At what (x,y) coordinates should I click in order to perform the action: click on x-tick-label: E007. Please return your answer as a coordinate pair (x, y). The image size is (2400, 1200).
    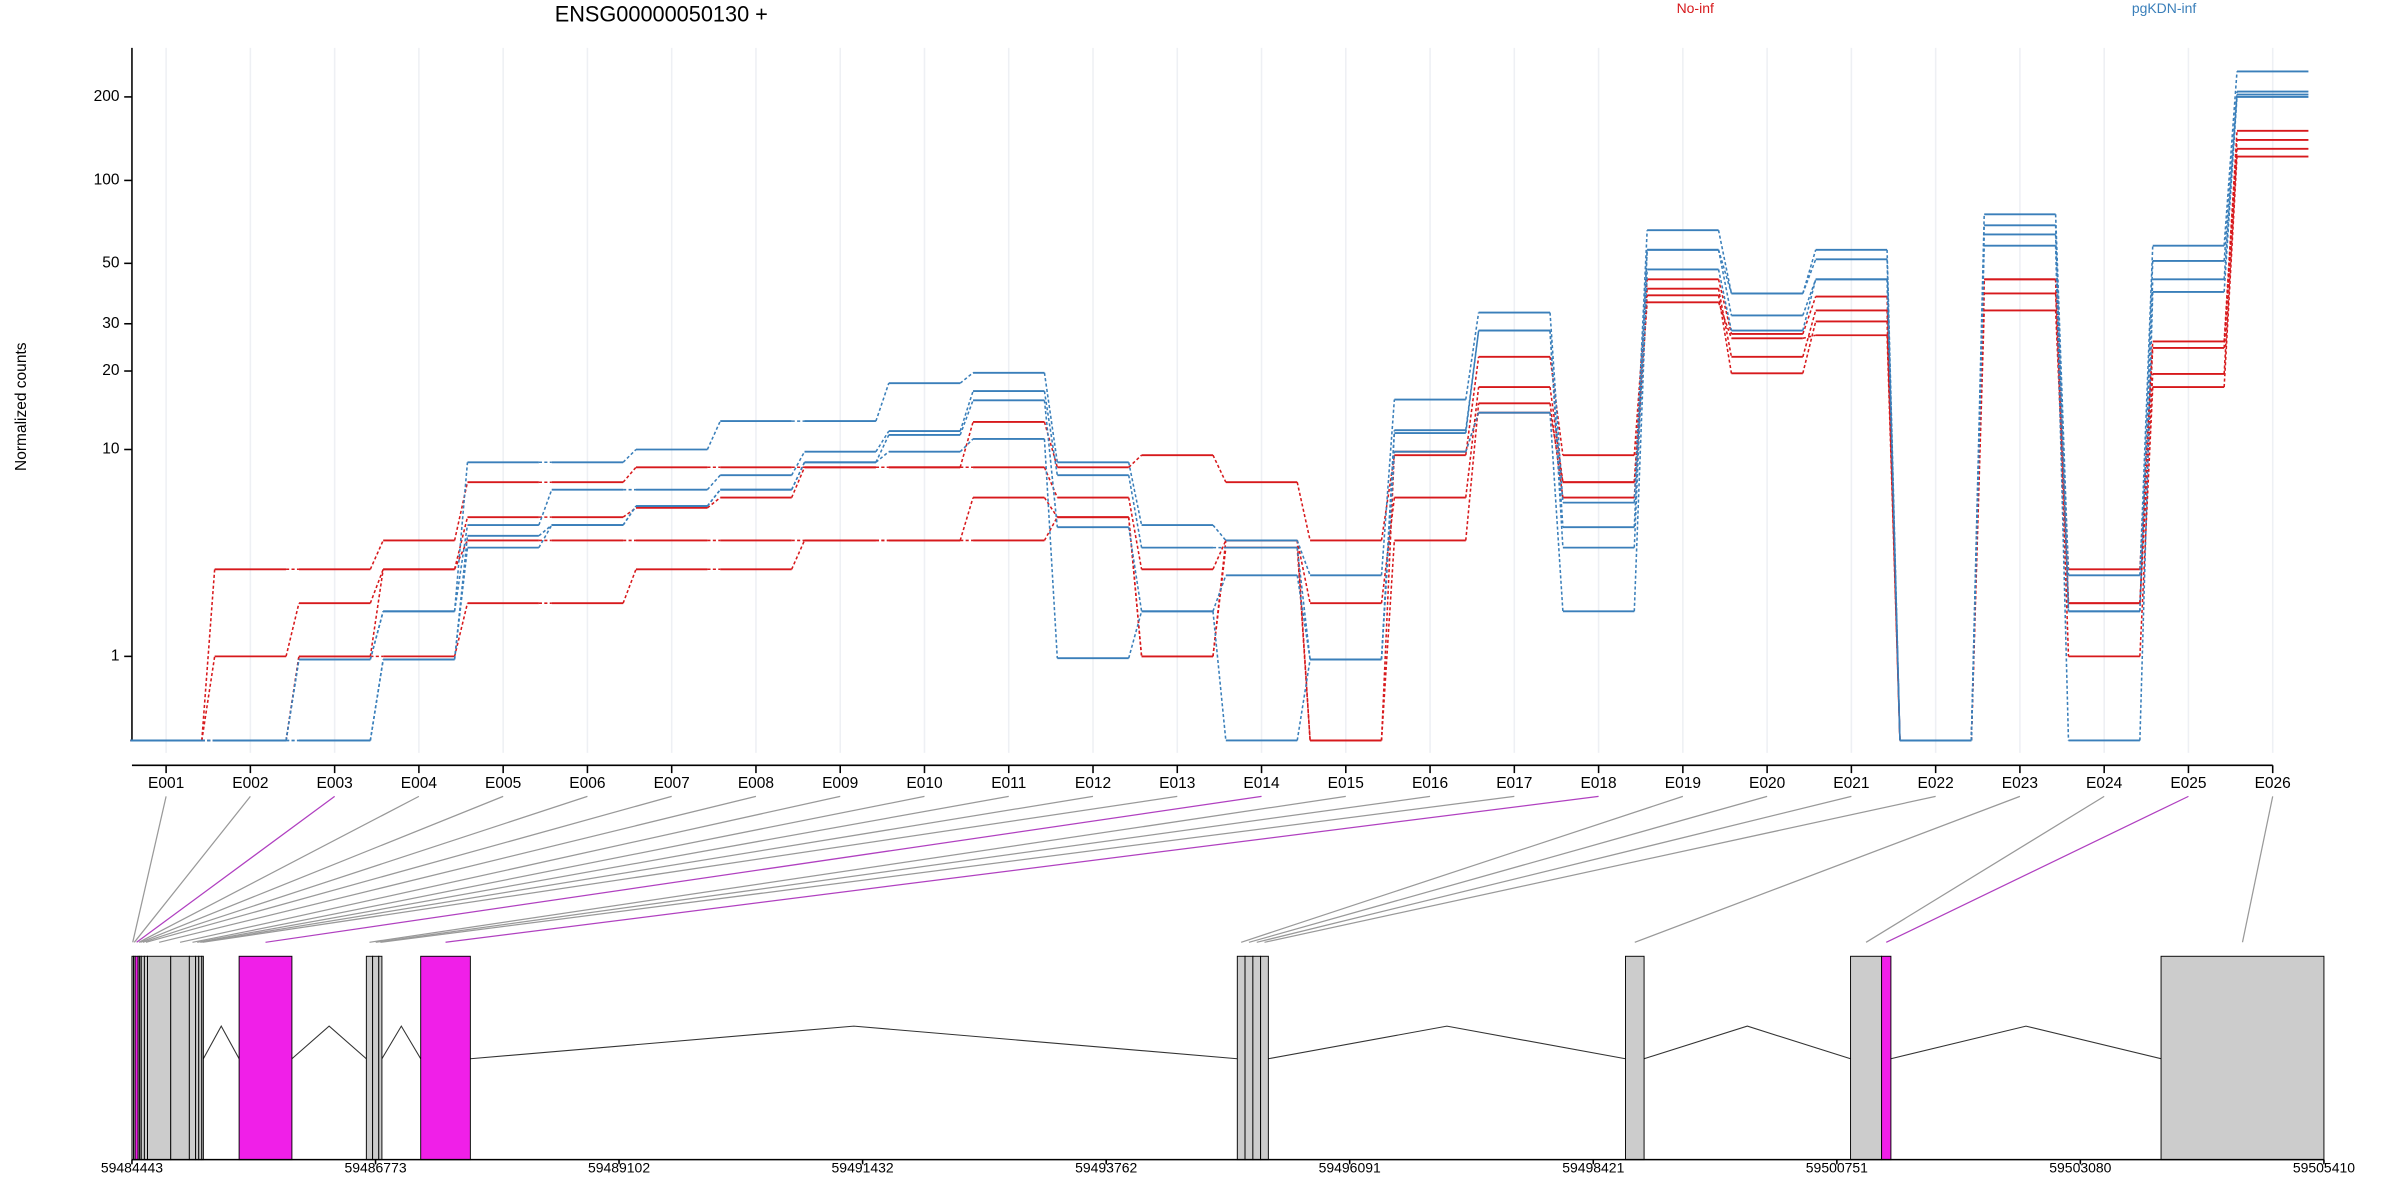
    Looking at the image, I should click on (672, 783).